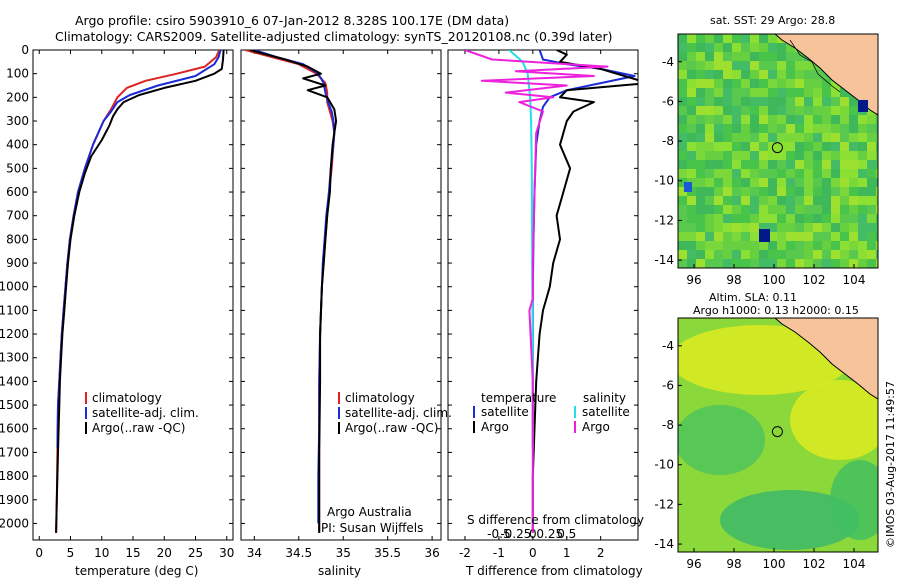 The image size is (900, 580). I want to click on y-tick-label: 200, so click(17, 97).